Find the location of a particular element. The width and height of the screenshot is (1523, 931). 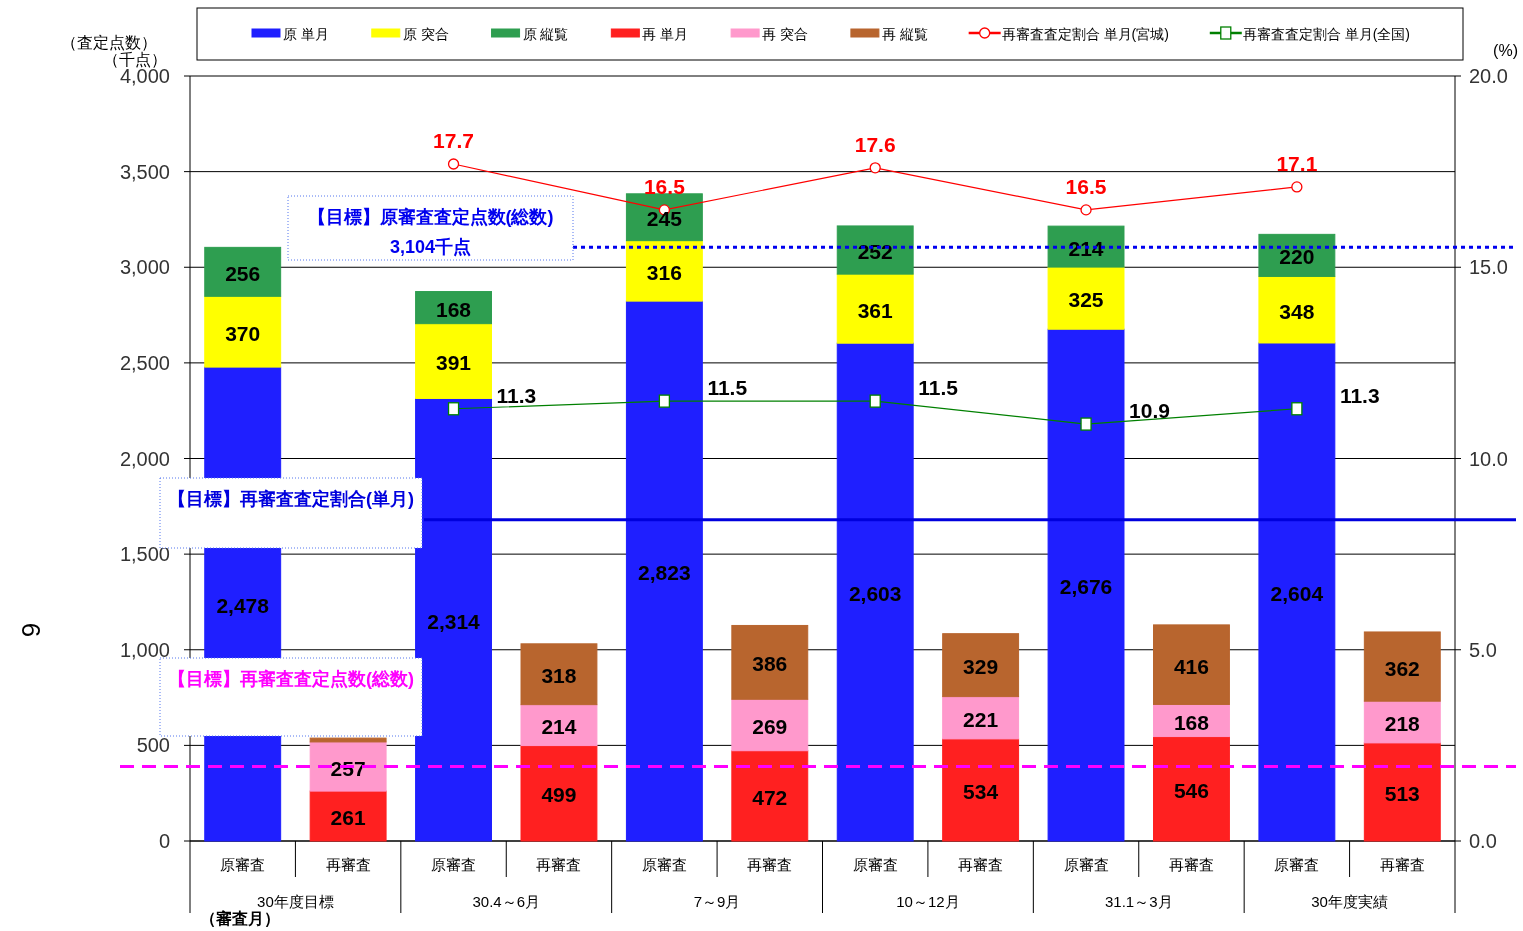

legend-label: 再審査査定割合 単月(宮城) is located at coordinates (1085, 34).